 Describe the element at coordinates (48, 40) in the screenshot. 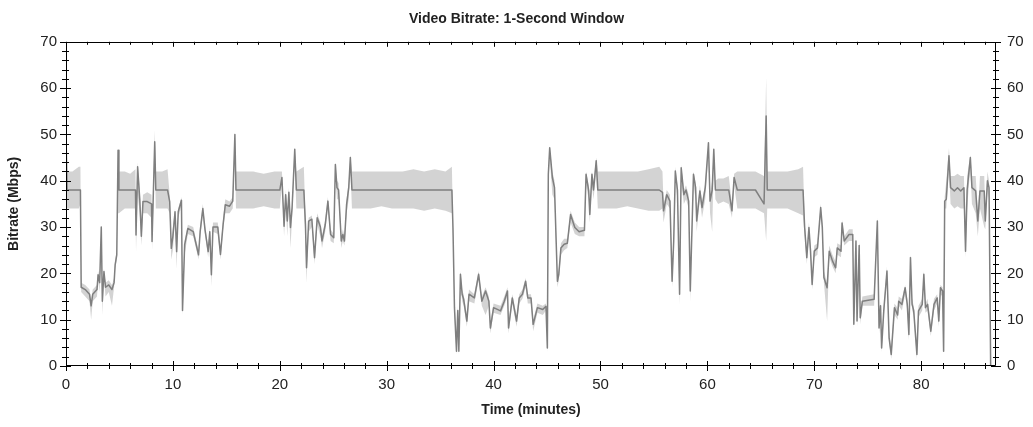

I see `y-tick-label: 70` at that location.